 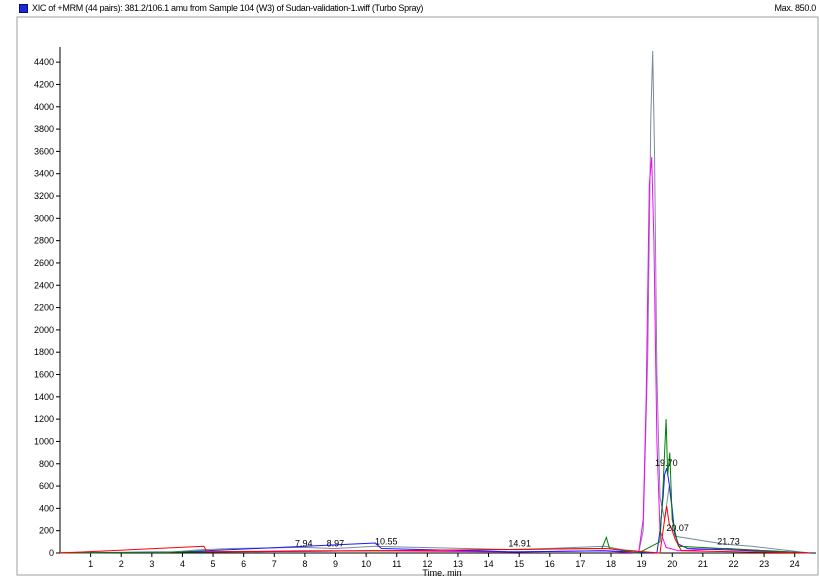 What do you see at coordinates (44, 441) in the screenshot?
I see `y-tick-label: 1000` at bounding box center [44, 441].